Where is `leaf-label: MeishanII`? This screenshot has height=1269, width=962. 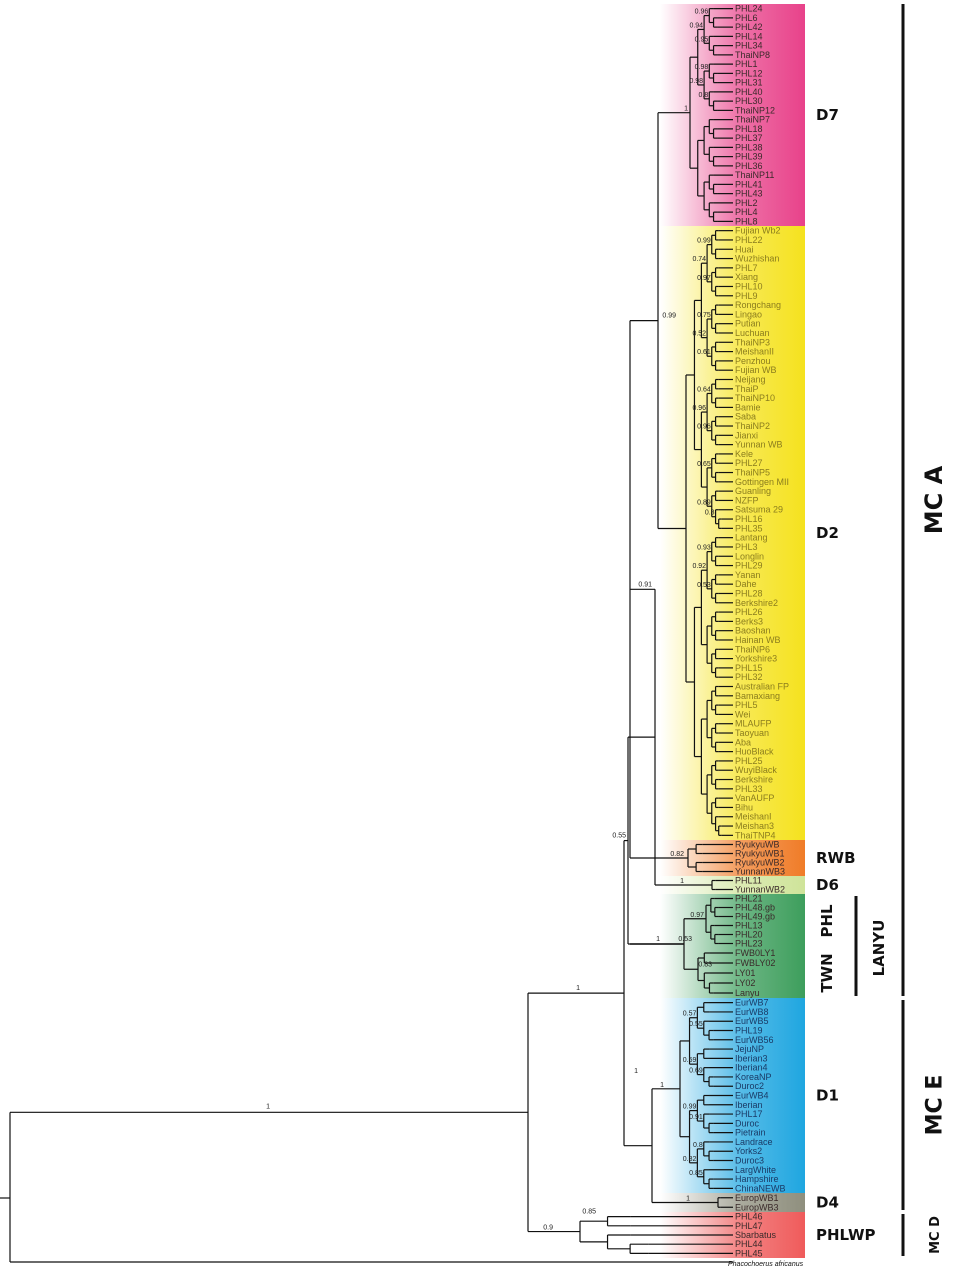
leaf-label: MeishanII is located at coordinates (754, 352).